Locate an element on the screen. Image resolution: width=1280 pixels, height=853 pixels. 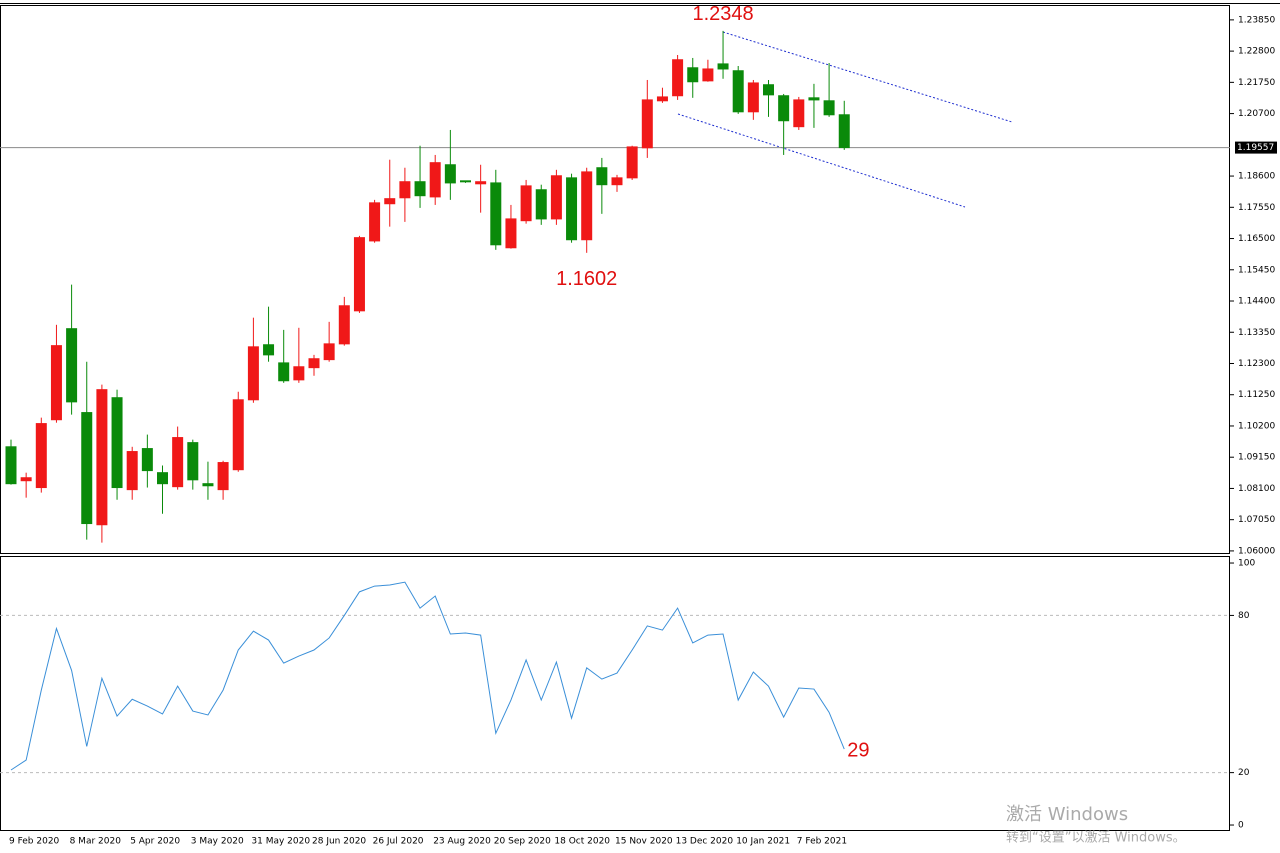
x-tick-label: 20 Sep 2020 is located at coordinates (522, 842).